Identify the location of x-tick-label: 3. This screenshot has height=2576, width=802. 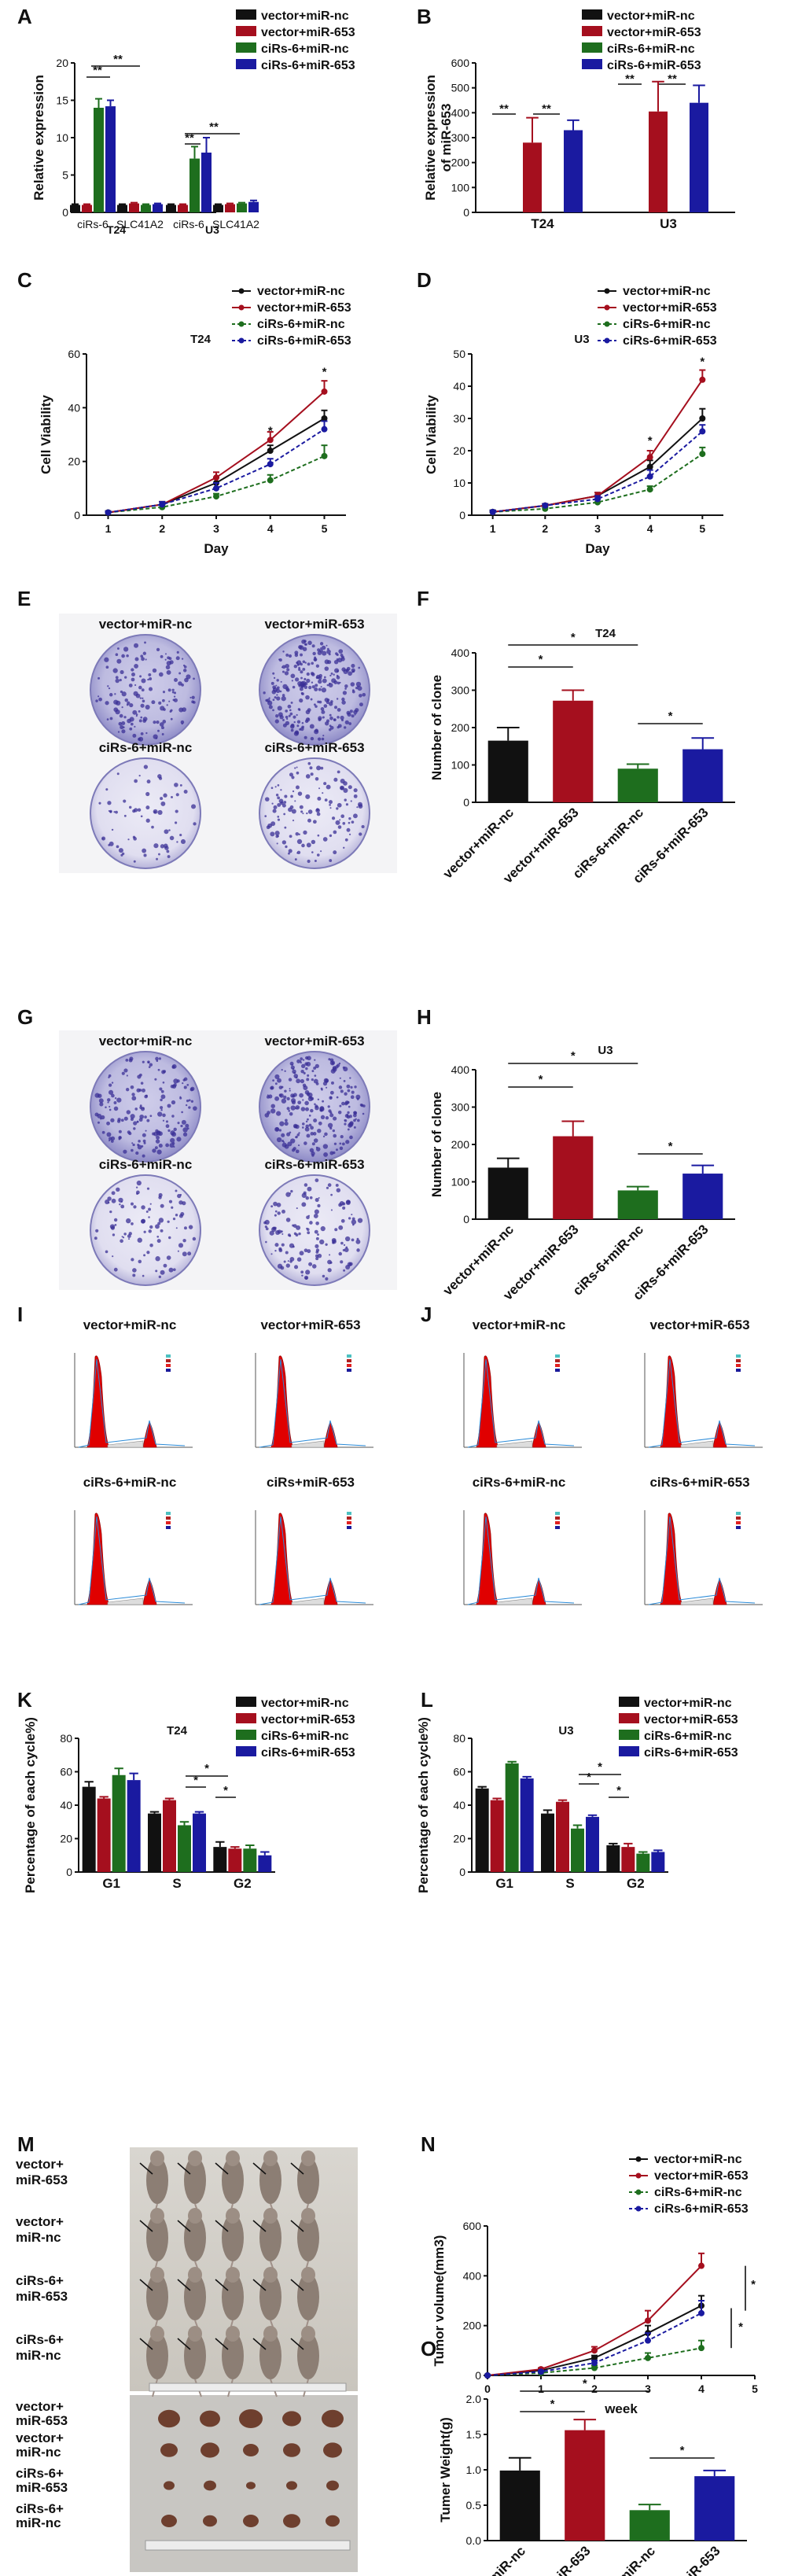
(597, 528).